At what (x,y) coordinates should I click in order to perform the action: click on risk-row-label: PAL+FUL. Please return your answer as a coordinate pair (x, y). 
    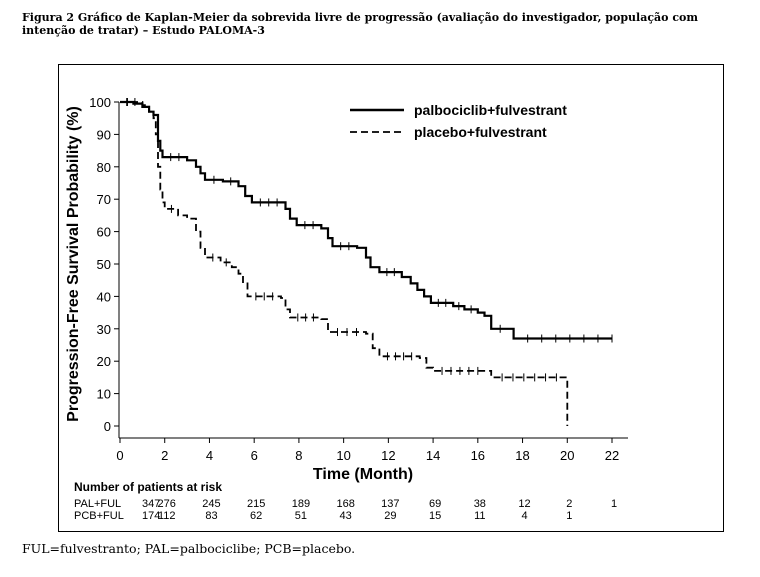
    Looking at the image, I should click on (97, 504).